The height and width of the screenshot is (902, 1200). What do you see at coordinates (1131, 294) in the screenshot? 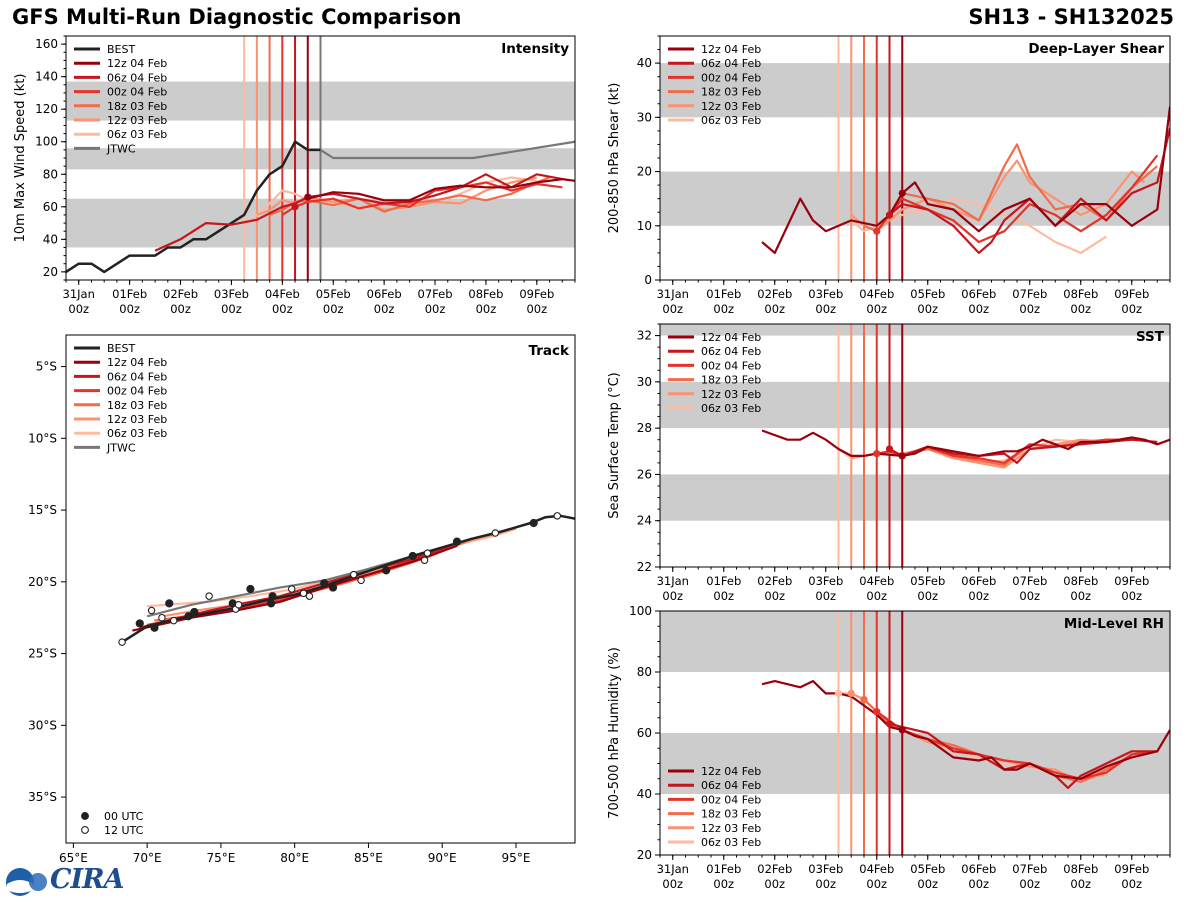
I see `x-tick-label-date: 09Feb` at bounding box center [1131, 294].